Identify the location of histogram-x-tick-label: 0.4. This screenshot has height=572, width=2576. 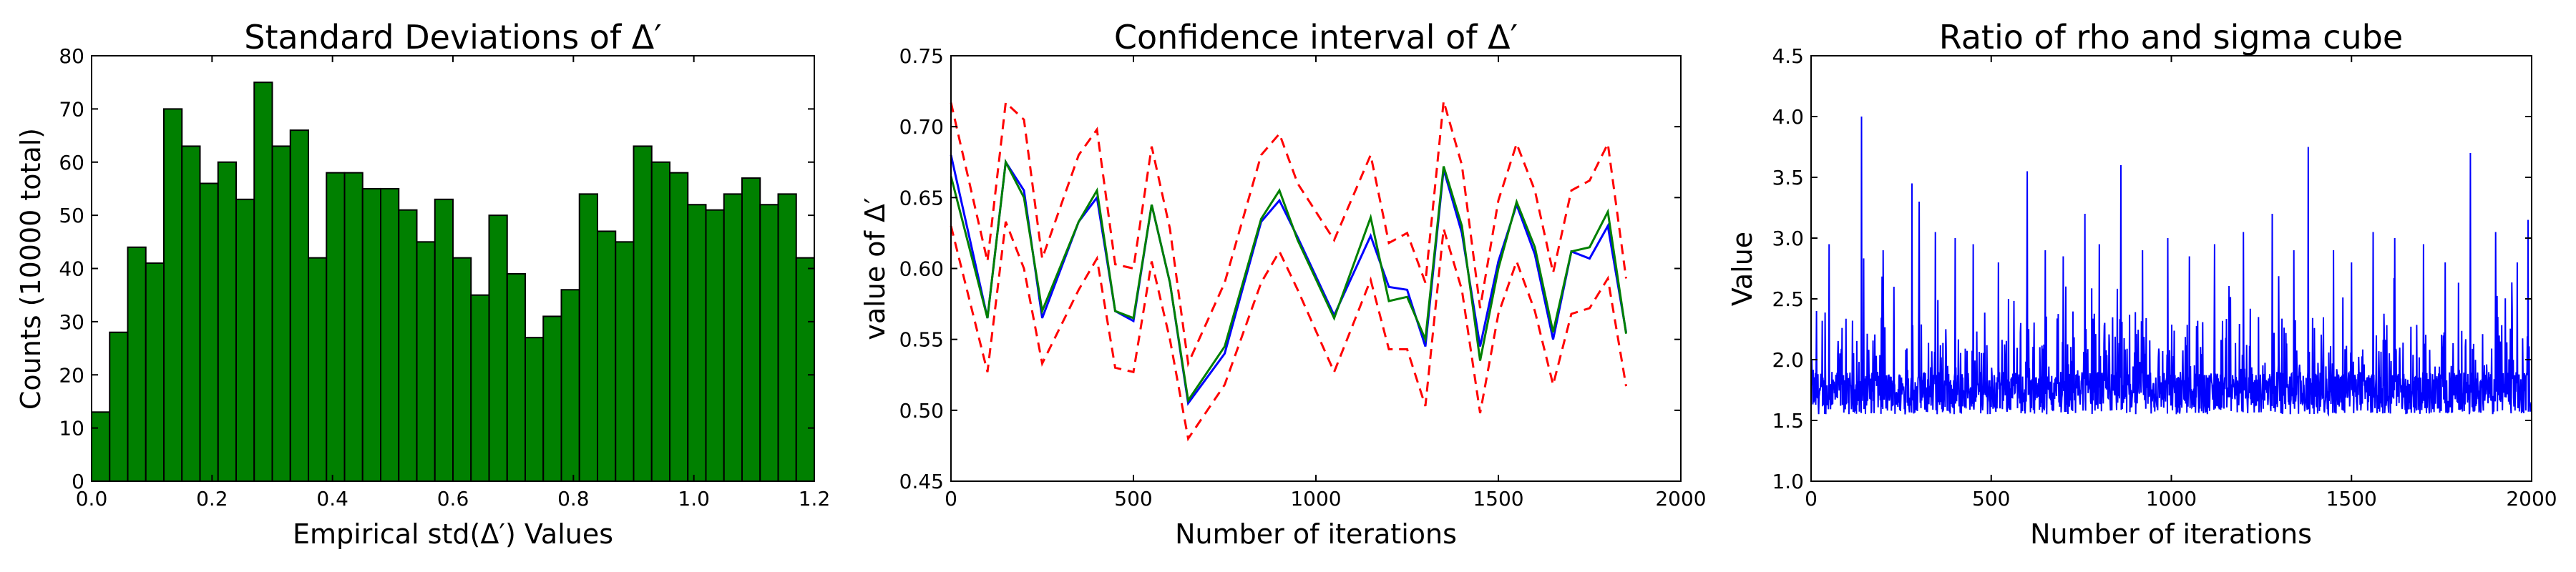
(332, 499).